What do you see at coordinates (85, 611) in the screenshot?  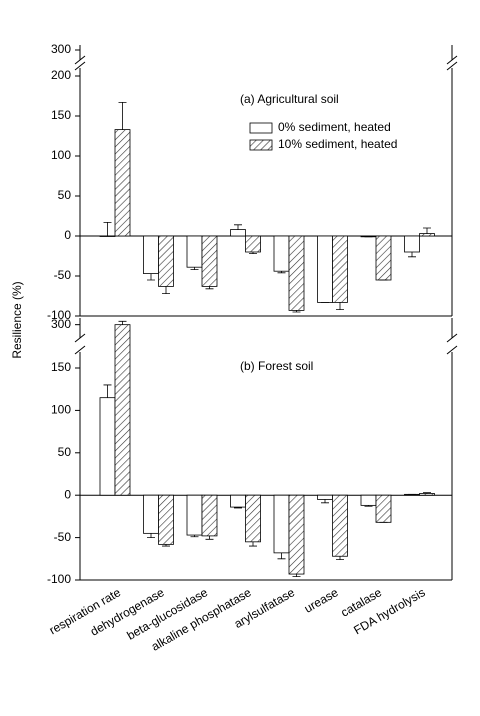 I see `x-tick-label: respiration rate` at bounding box center [85, 611].